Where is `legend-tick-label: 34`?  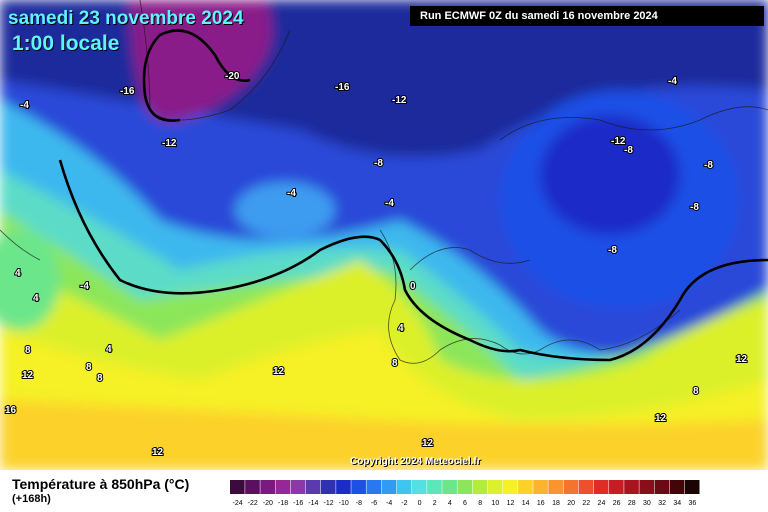 legend-tick-label: 34 is located at coordinates (677, 503).